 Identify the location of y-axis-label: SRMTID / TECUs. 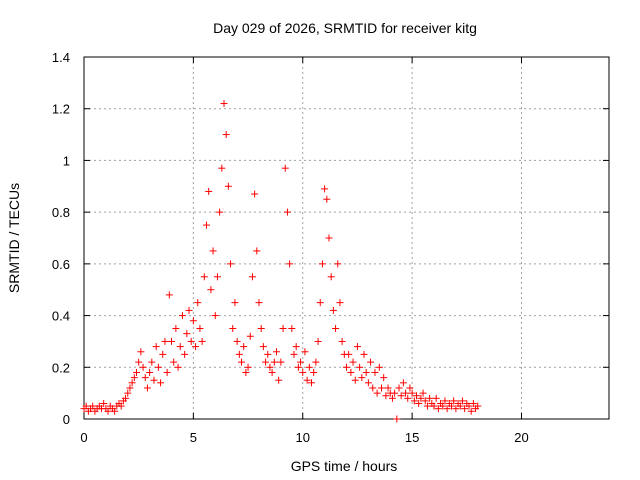
(14, 238).